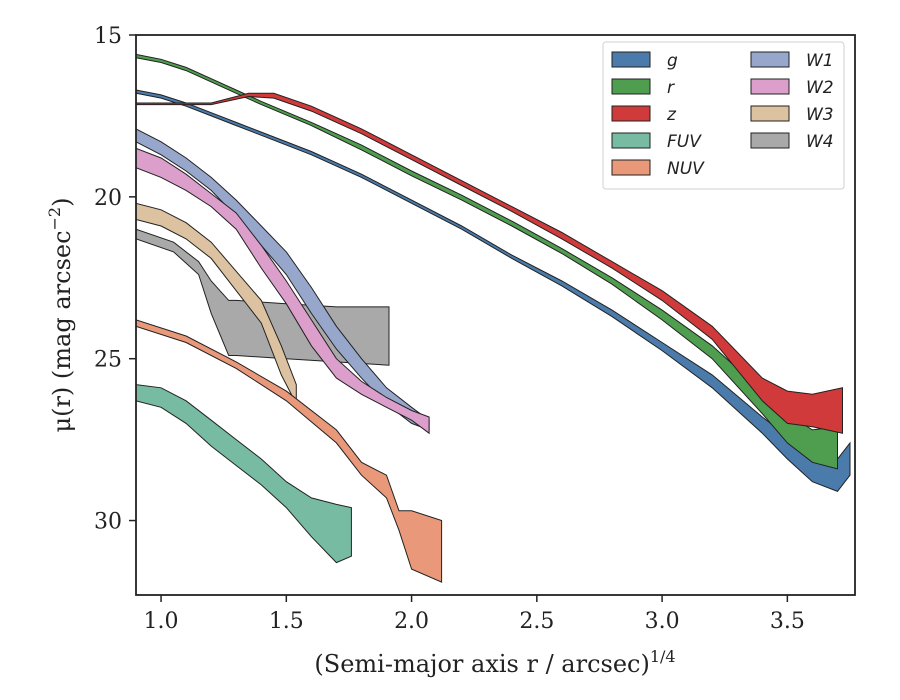  What do you see at coordinates (108, 360) in the screenshot?
I see `y-tick-label: 25` at bounding box center [108, 360].